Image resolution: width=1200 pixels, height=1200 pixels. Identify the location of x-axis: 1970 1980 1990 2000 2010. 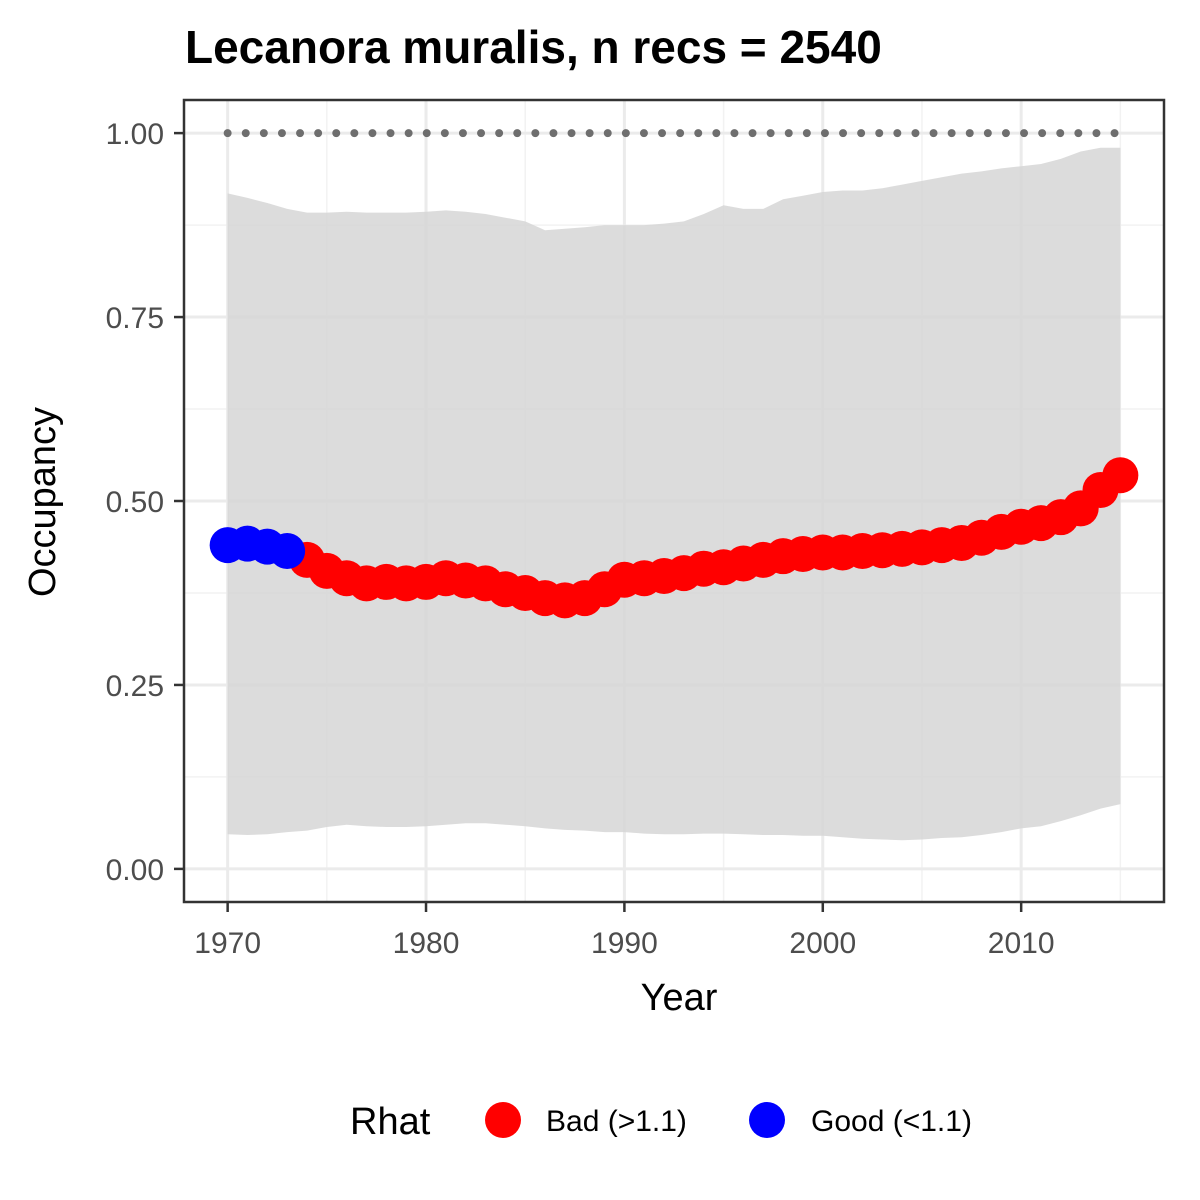
(624, 931).